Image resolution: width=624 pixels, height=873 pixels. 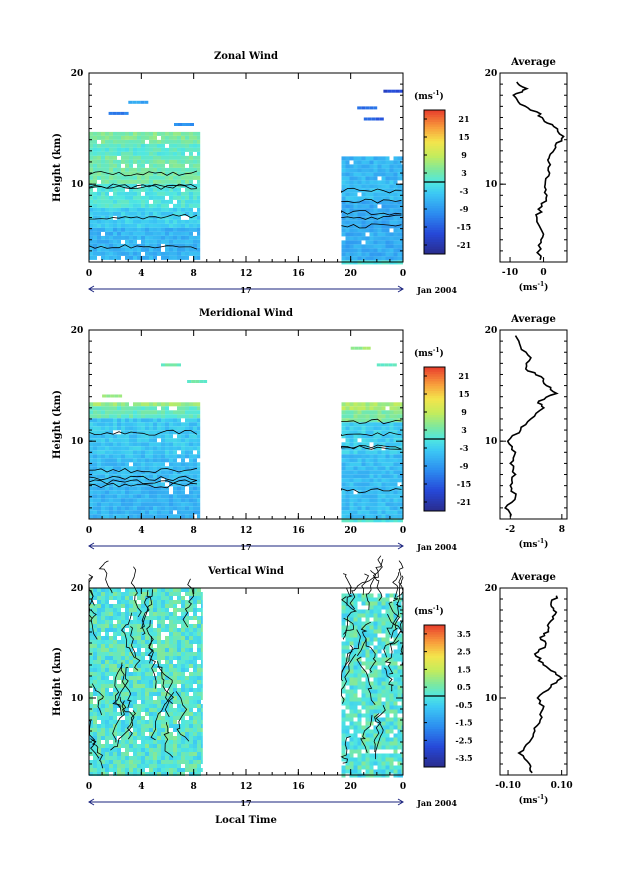 I want to click on average-y-tick-label: 20, so click(x=491, y=74).